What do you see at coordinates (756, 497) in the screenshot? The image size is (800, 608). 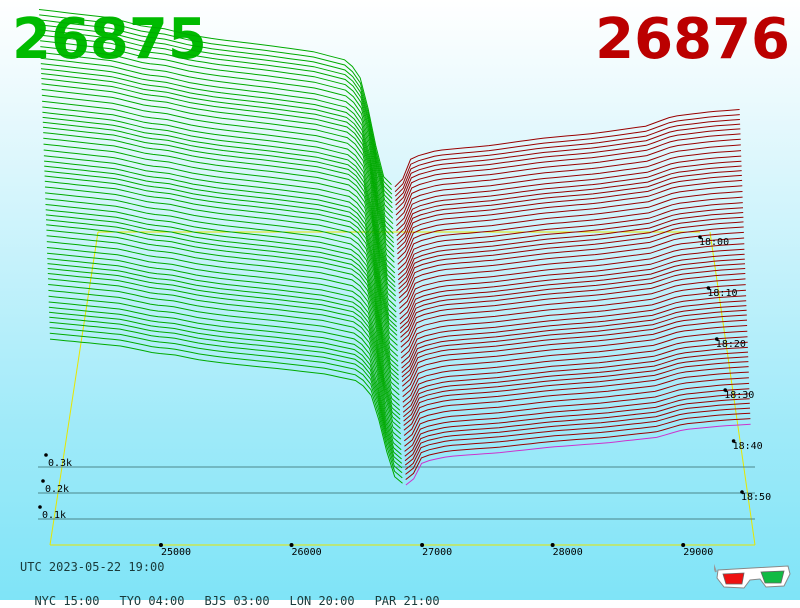 I see `time-tick-label: 18:50` at bounding box center [756, 497].